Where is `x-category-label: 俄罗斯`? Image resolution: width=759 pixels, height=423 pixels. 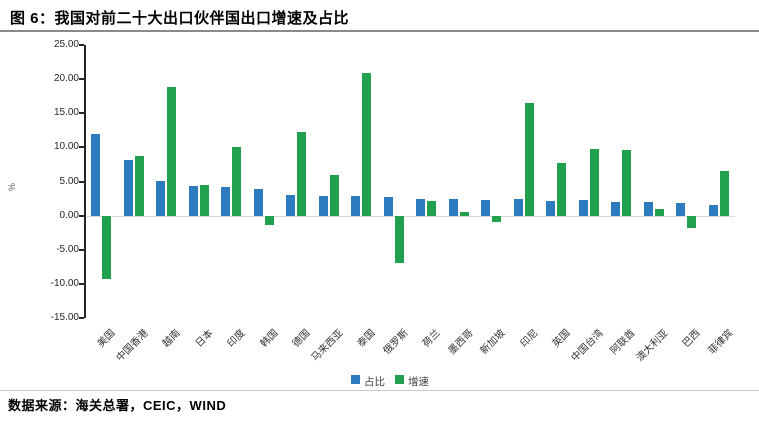 x-category-label: 俄罗斯 is located at coordinates (396, 342).